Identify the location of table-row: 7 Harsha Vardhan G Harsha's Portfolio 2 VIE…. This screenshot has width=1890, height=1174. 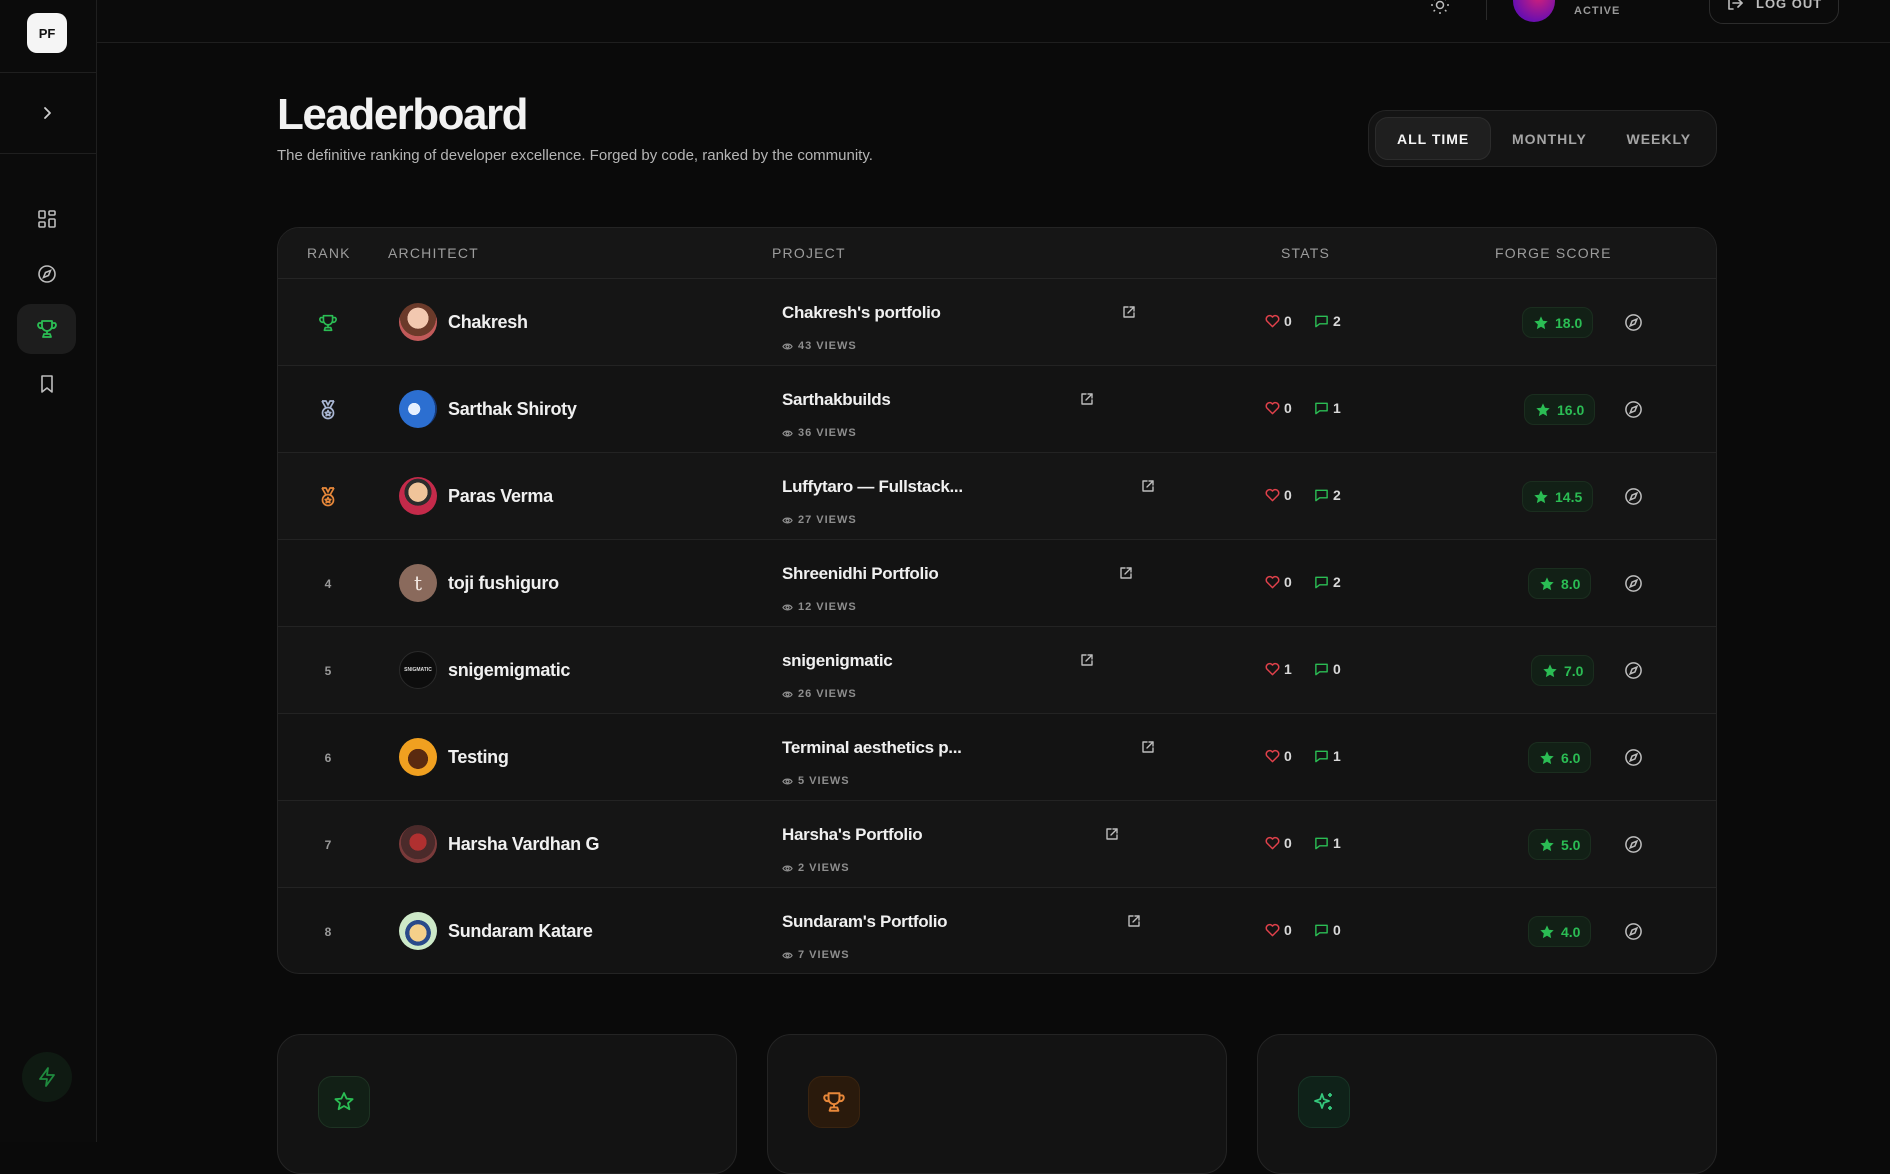
(997, 844).